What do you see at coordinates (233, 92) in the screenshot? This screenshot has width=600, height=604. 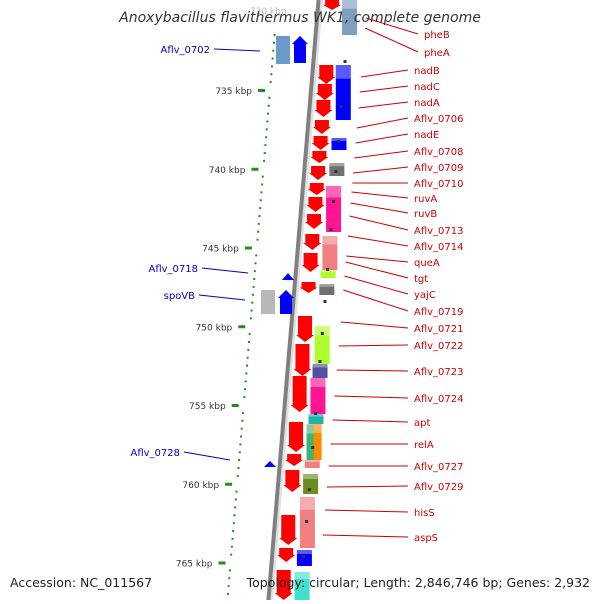 I see `ruler-label: 735 kbp` at bounding box center [233, 92].